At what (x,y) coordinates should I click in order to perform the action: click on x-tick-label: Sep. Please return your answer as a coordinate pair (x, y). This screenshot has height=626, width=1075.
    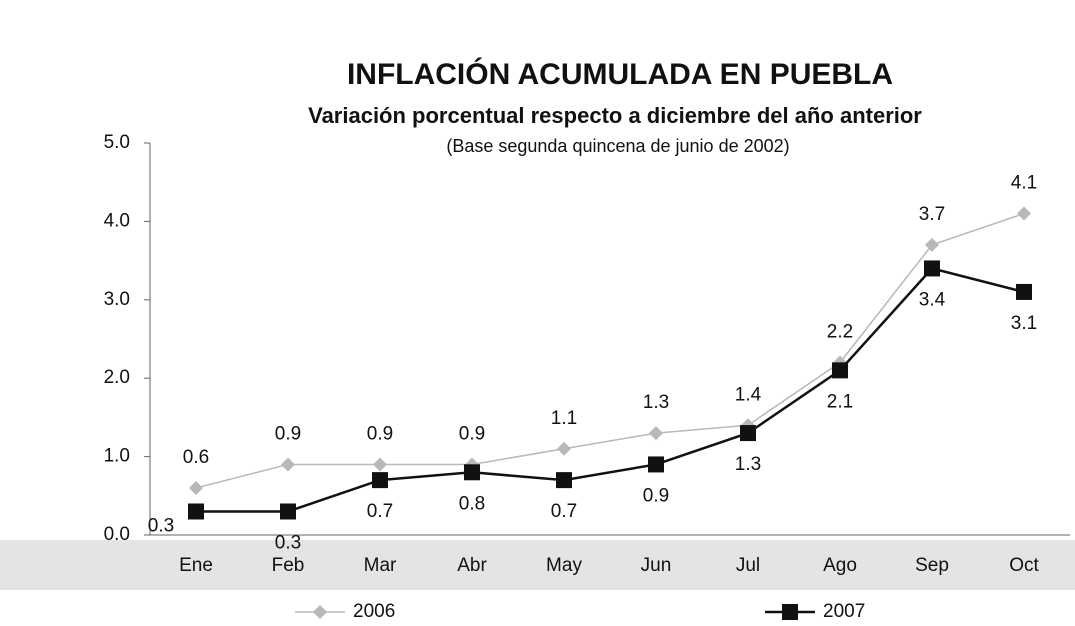
    Looking at the image, I should click on (932, 565).